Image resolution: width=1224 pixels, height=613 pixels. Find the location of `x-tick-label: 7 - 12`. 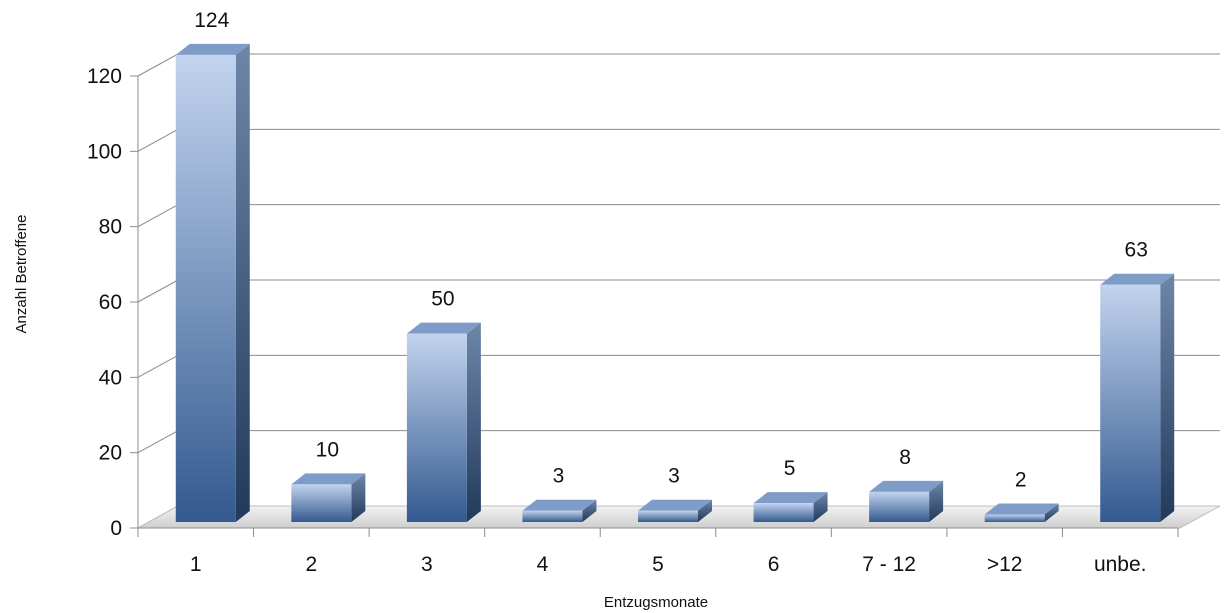

x-tick-label: 7 - 12 is located at coordinates (889, 564).